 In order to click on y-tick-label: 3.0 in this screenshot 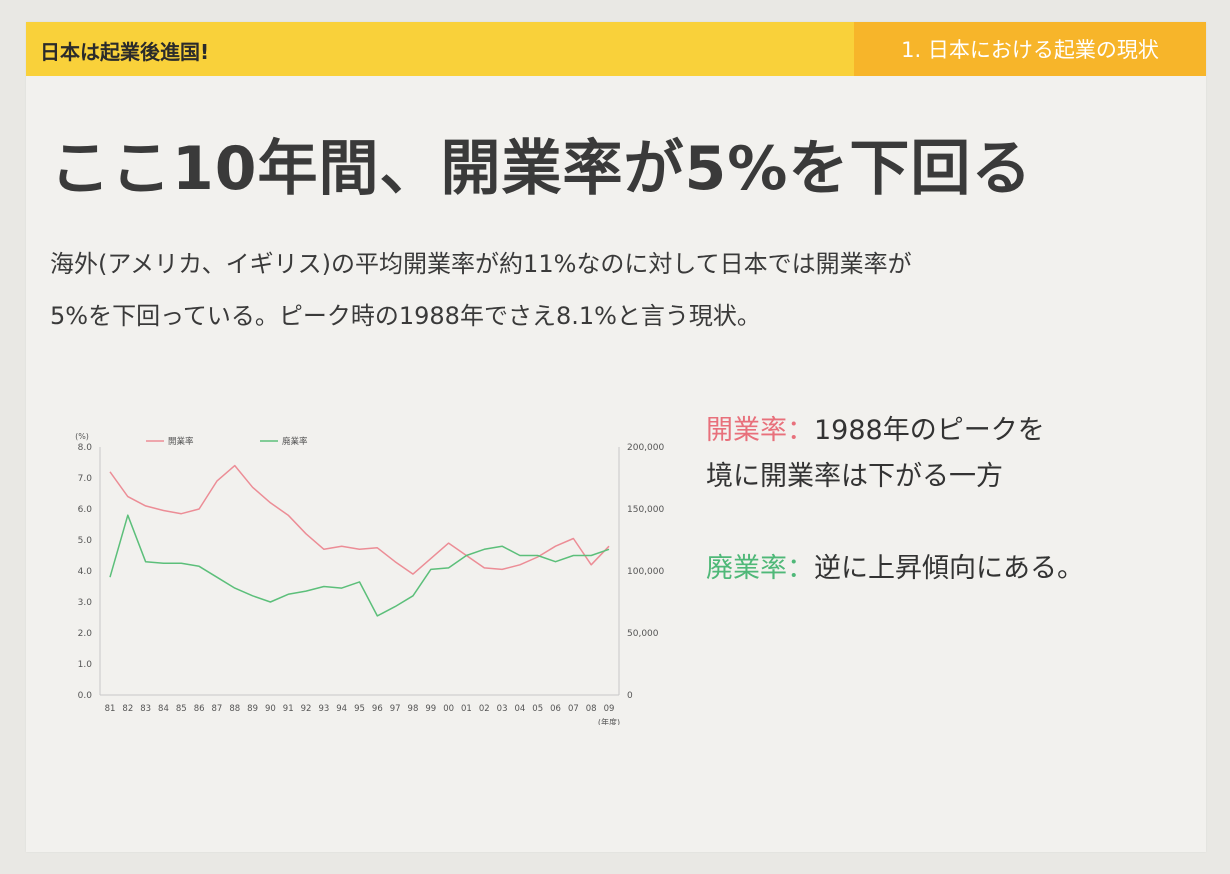, I will do `click(85, 603)`.